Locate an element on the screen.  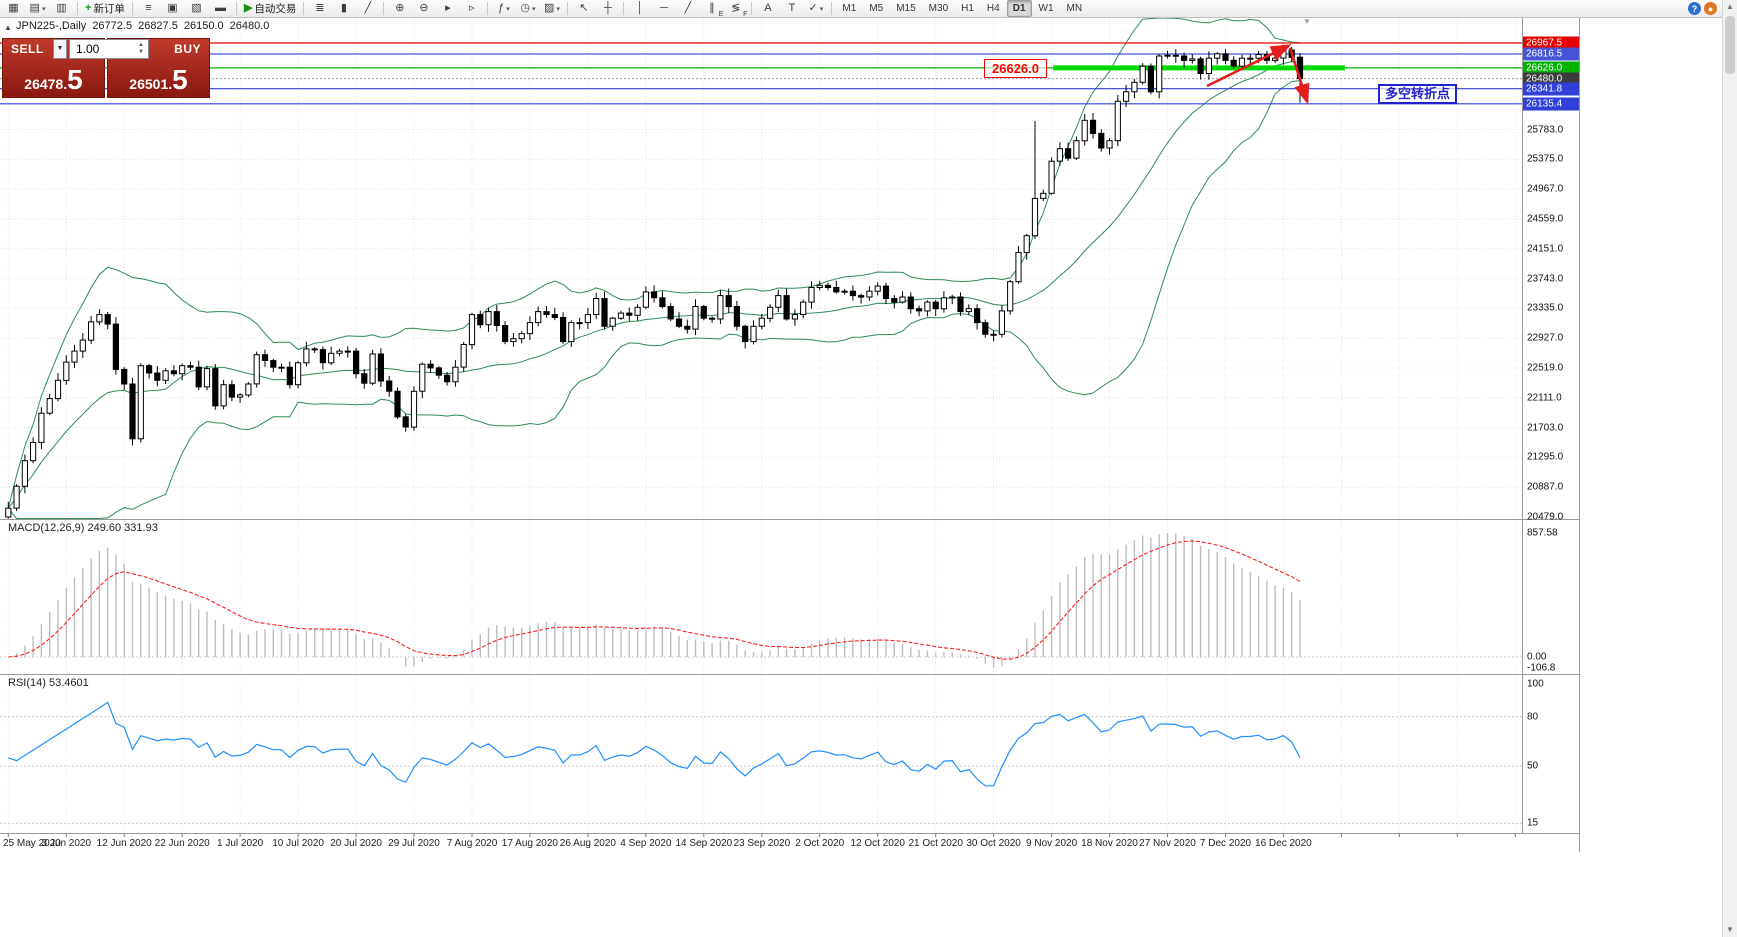
line-chart-icon: ╱ is located at coordinates (368, 8).